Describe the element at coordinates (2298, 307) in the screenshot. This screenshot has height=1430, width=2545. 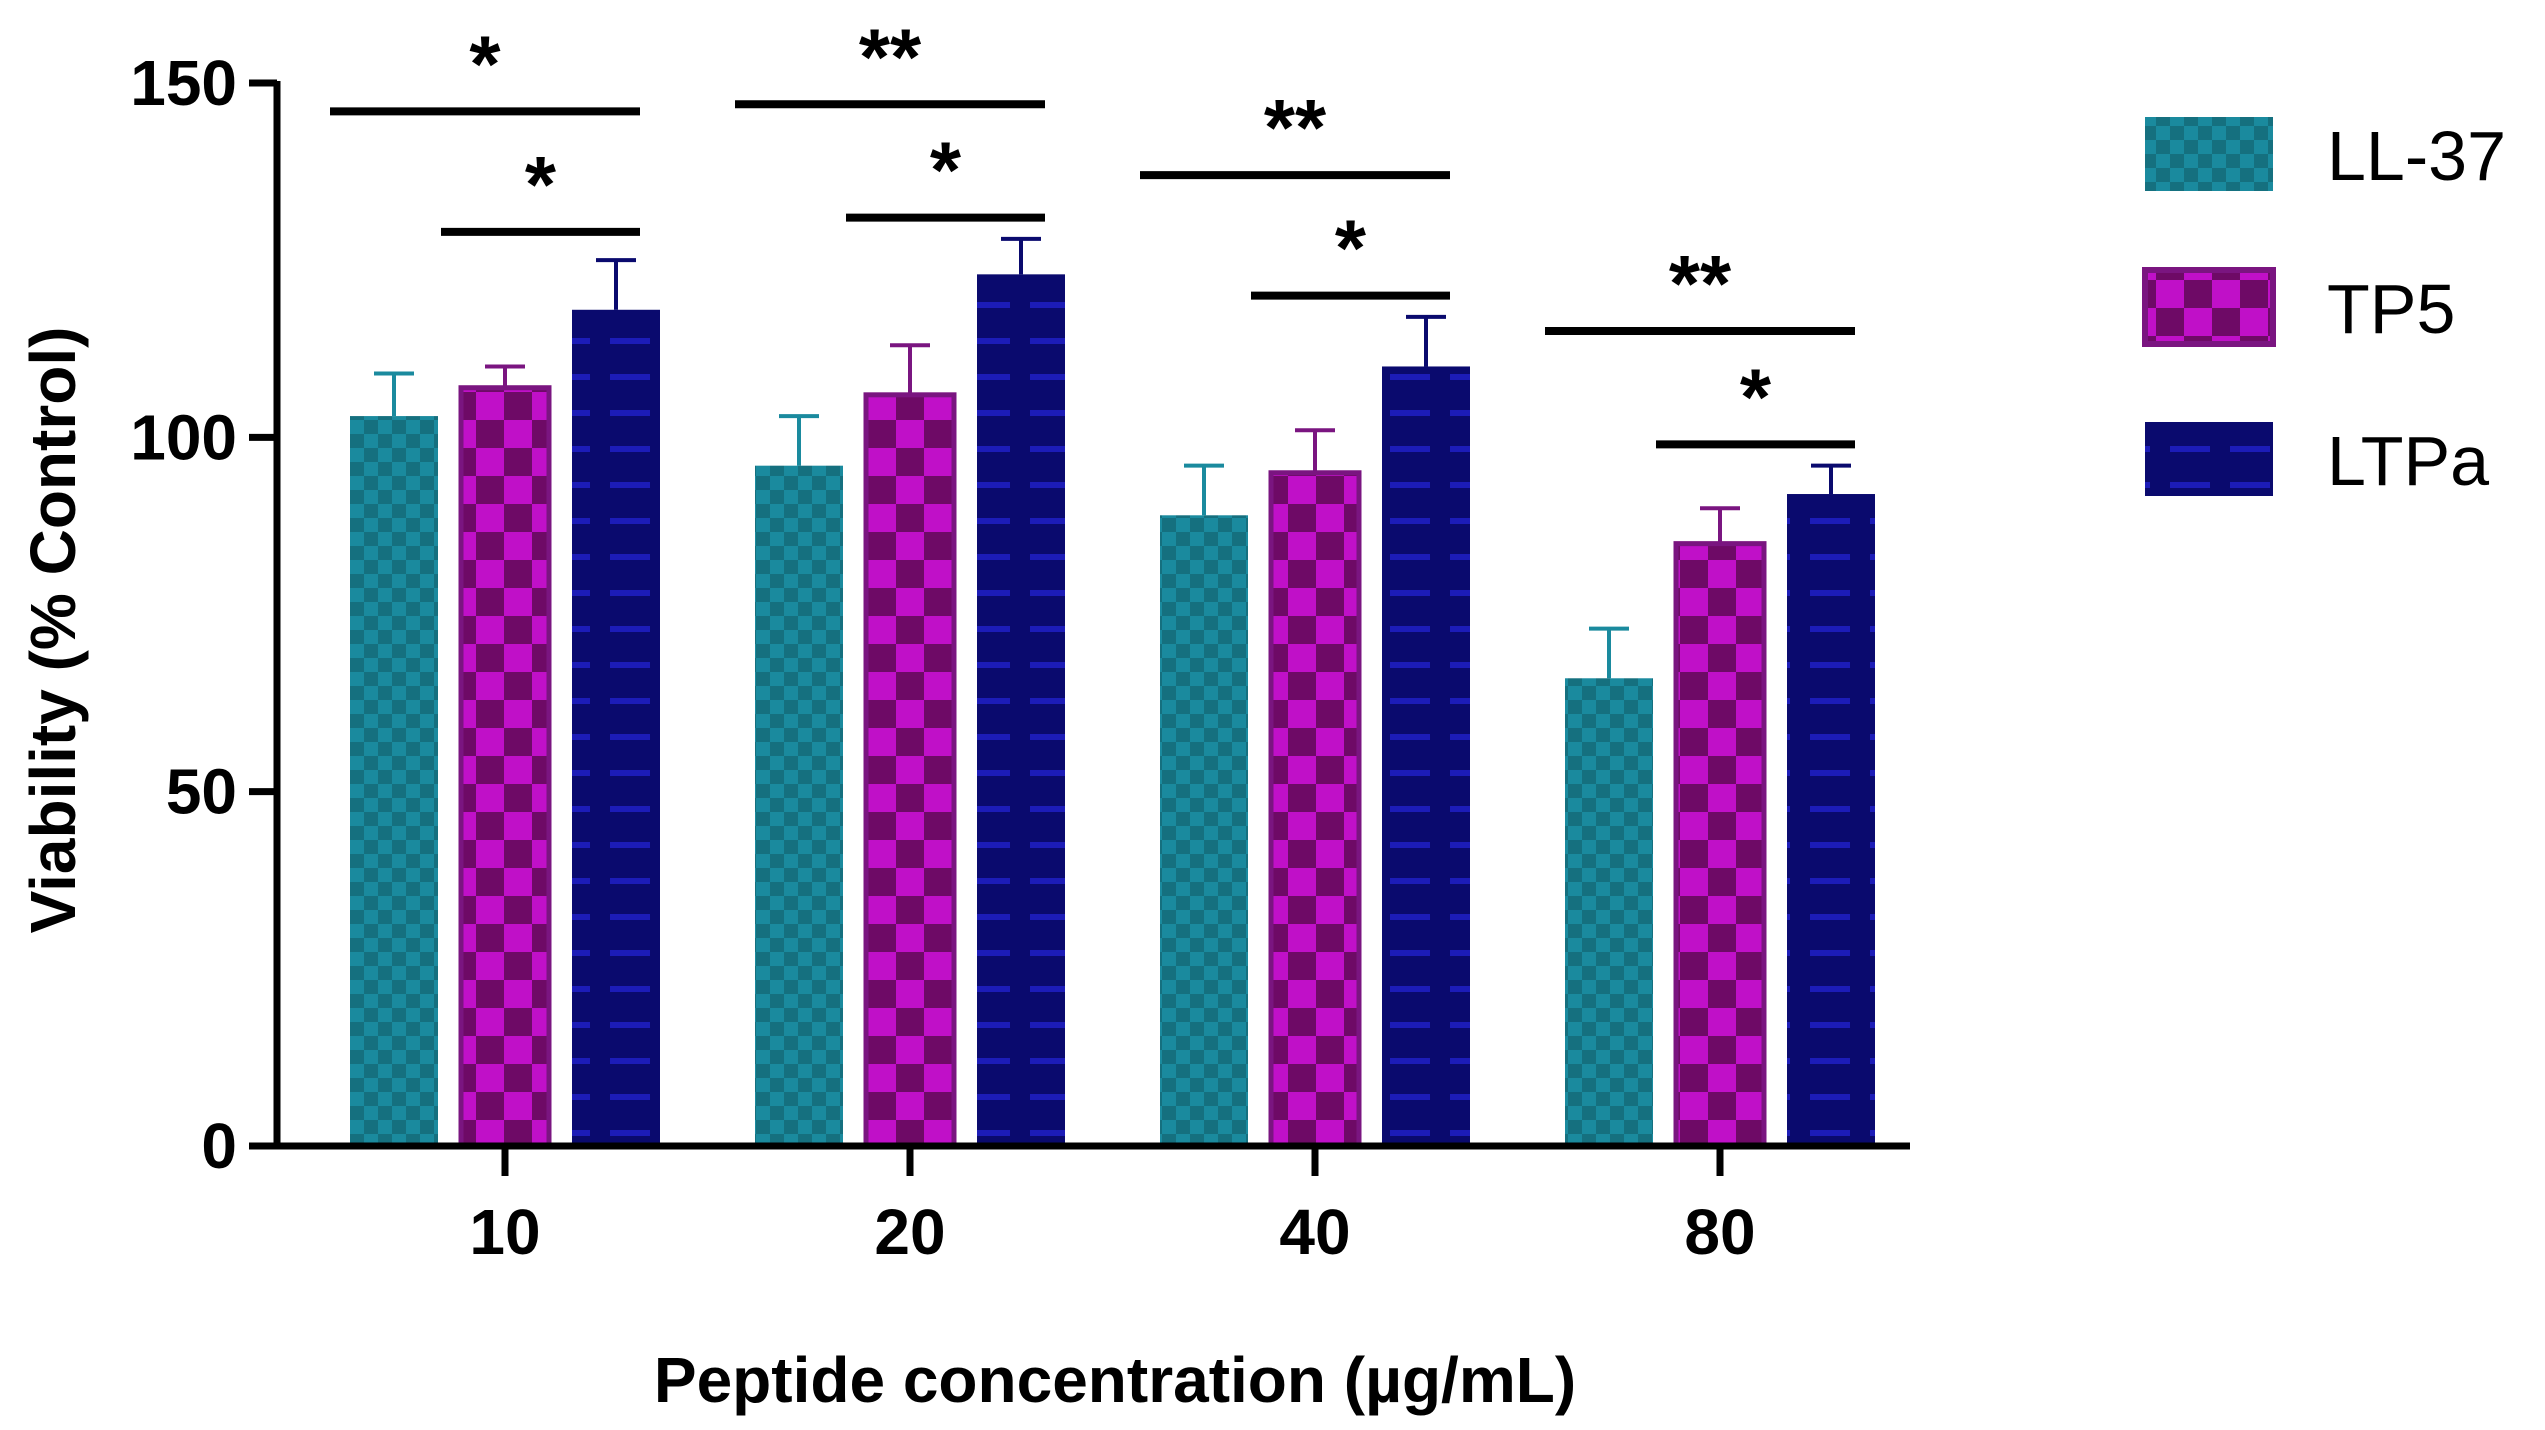
I see `legend-item-tp5: TP5` at that location.